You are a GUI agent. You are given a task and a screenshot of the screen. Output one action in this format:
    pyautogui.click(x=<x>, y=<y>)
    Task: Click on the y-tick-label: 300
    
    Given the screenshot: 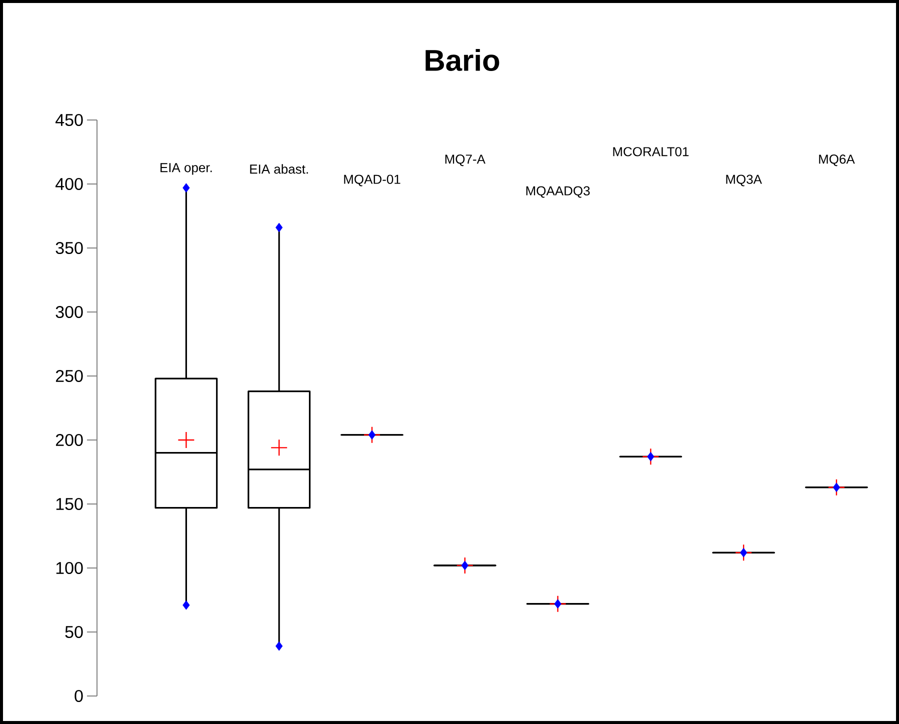 What is the action you would take?
    pyautogui.click(x=69, y=312)
    